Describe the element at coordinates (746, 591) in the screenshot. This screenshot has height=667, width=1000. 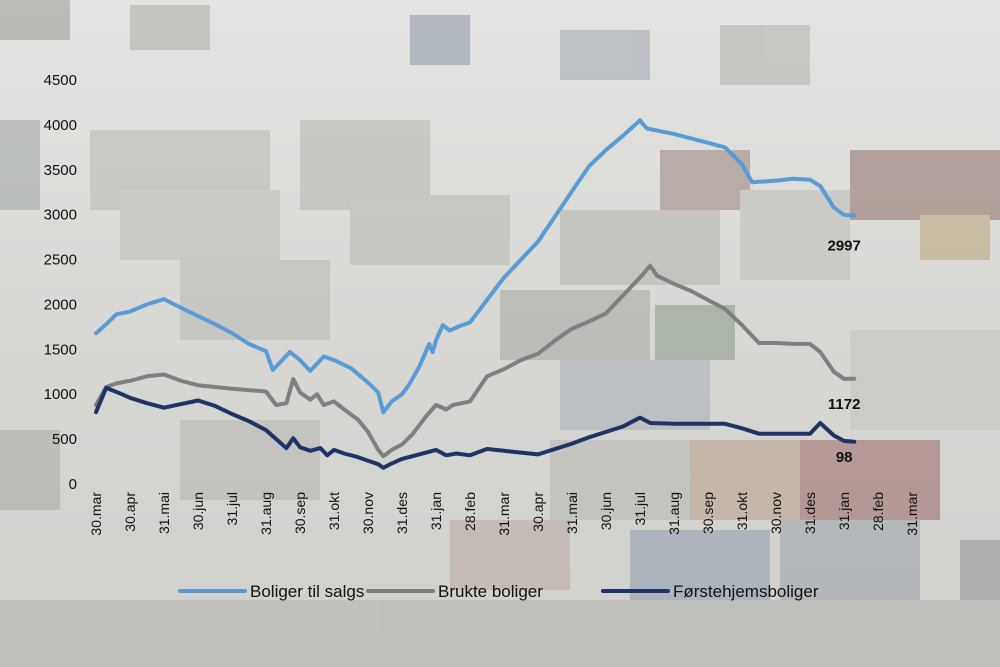
I see `legend-label: Førstehjemsboliger` at that location.